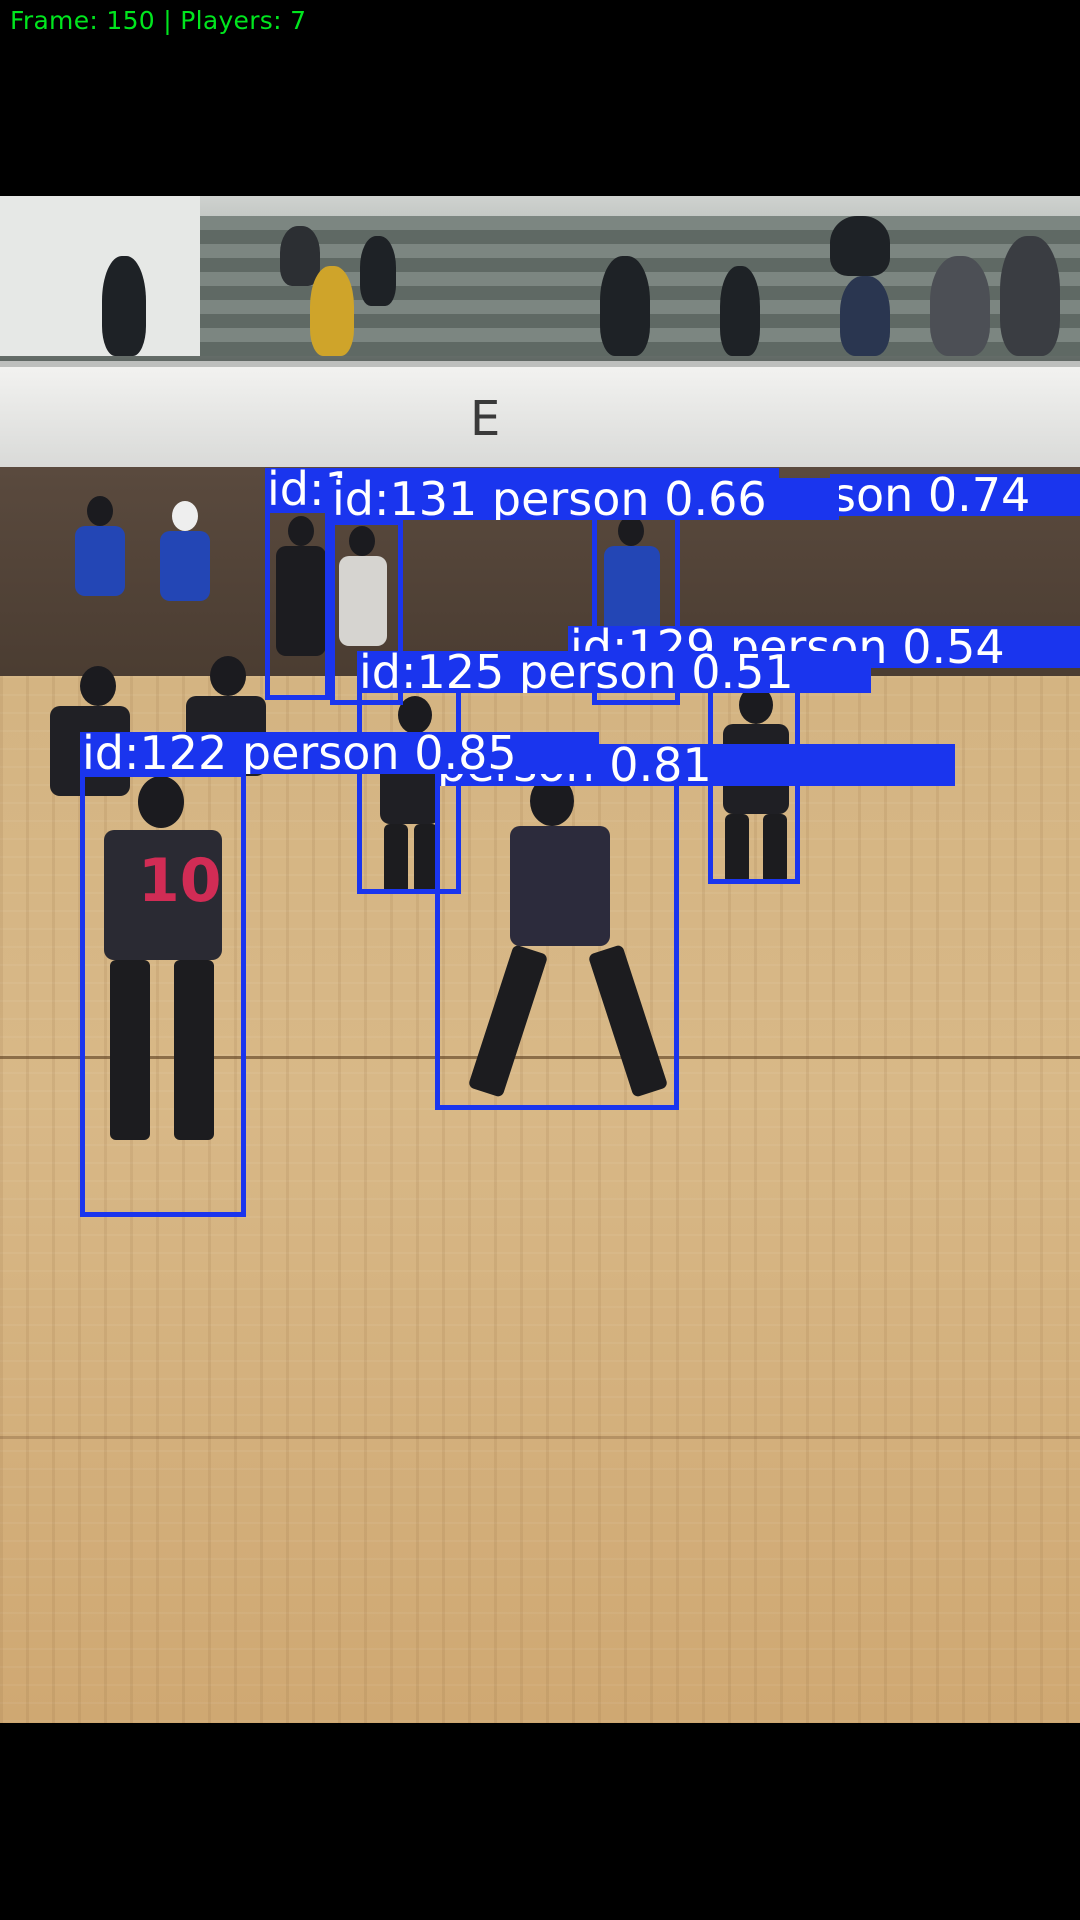  I want to click on arena-banner: E, so click(540, 414).